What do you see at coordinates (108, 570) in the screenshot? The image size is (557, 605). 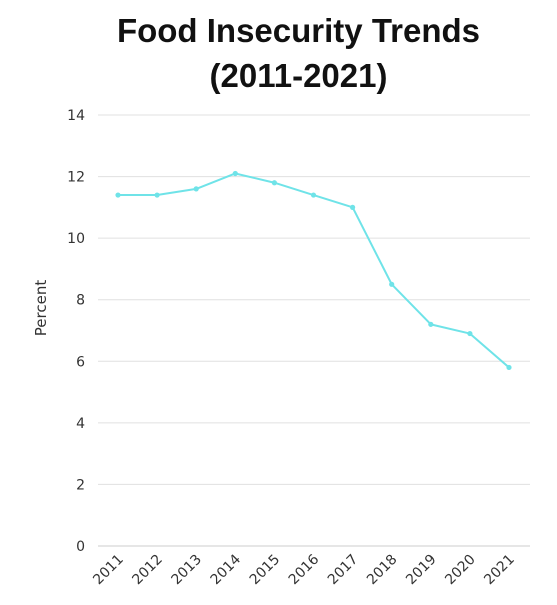 I see `x-tick-label: 2011` at bounding box center [108, 570].